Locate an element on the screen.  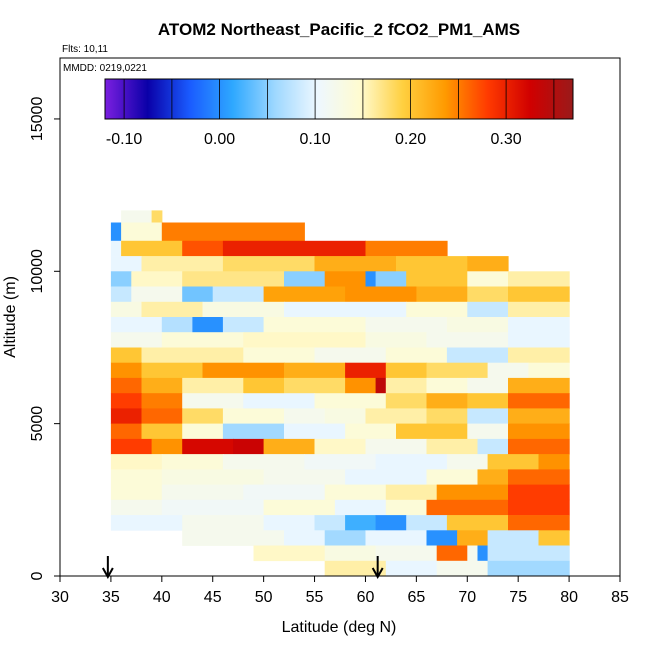
x-tick-label: 70 is located at coordinates (467, 597).